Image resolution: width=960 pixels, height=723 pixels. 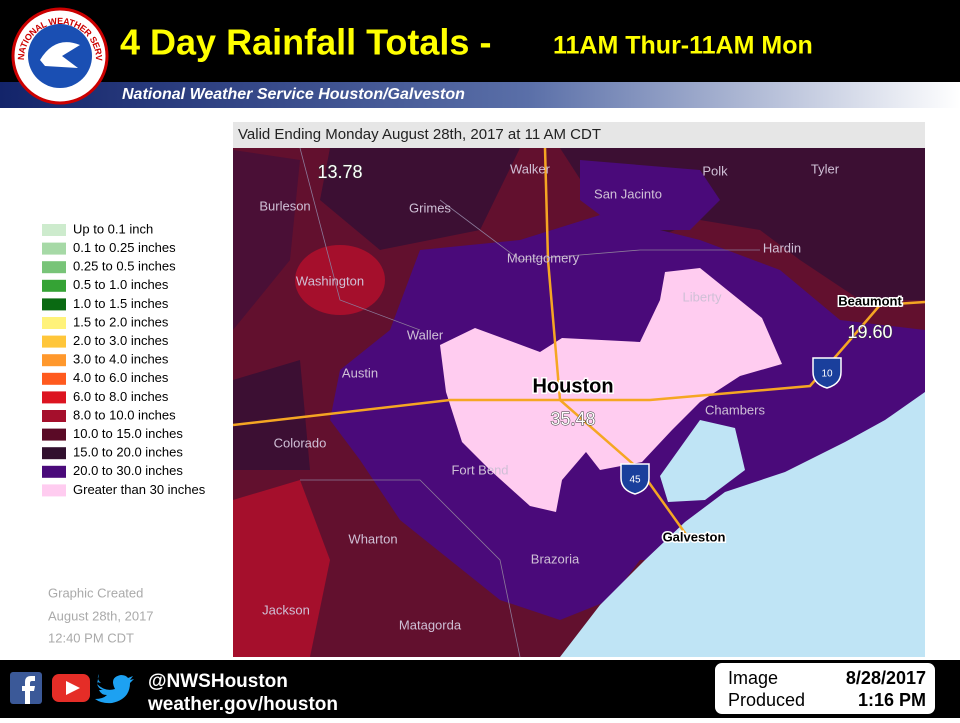 What do you see at coordinates (572, 419) in the screenshot?
I see `rain-total: 35.48` at bounding box center [572, 419].